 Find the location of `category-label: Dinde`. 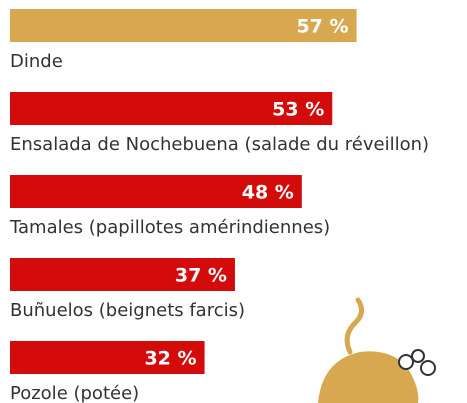

category-label: Dinde is located at coordinates (36, 61).